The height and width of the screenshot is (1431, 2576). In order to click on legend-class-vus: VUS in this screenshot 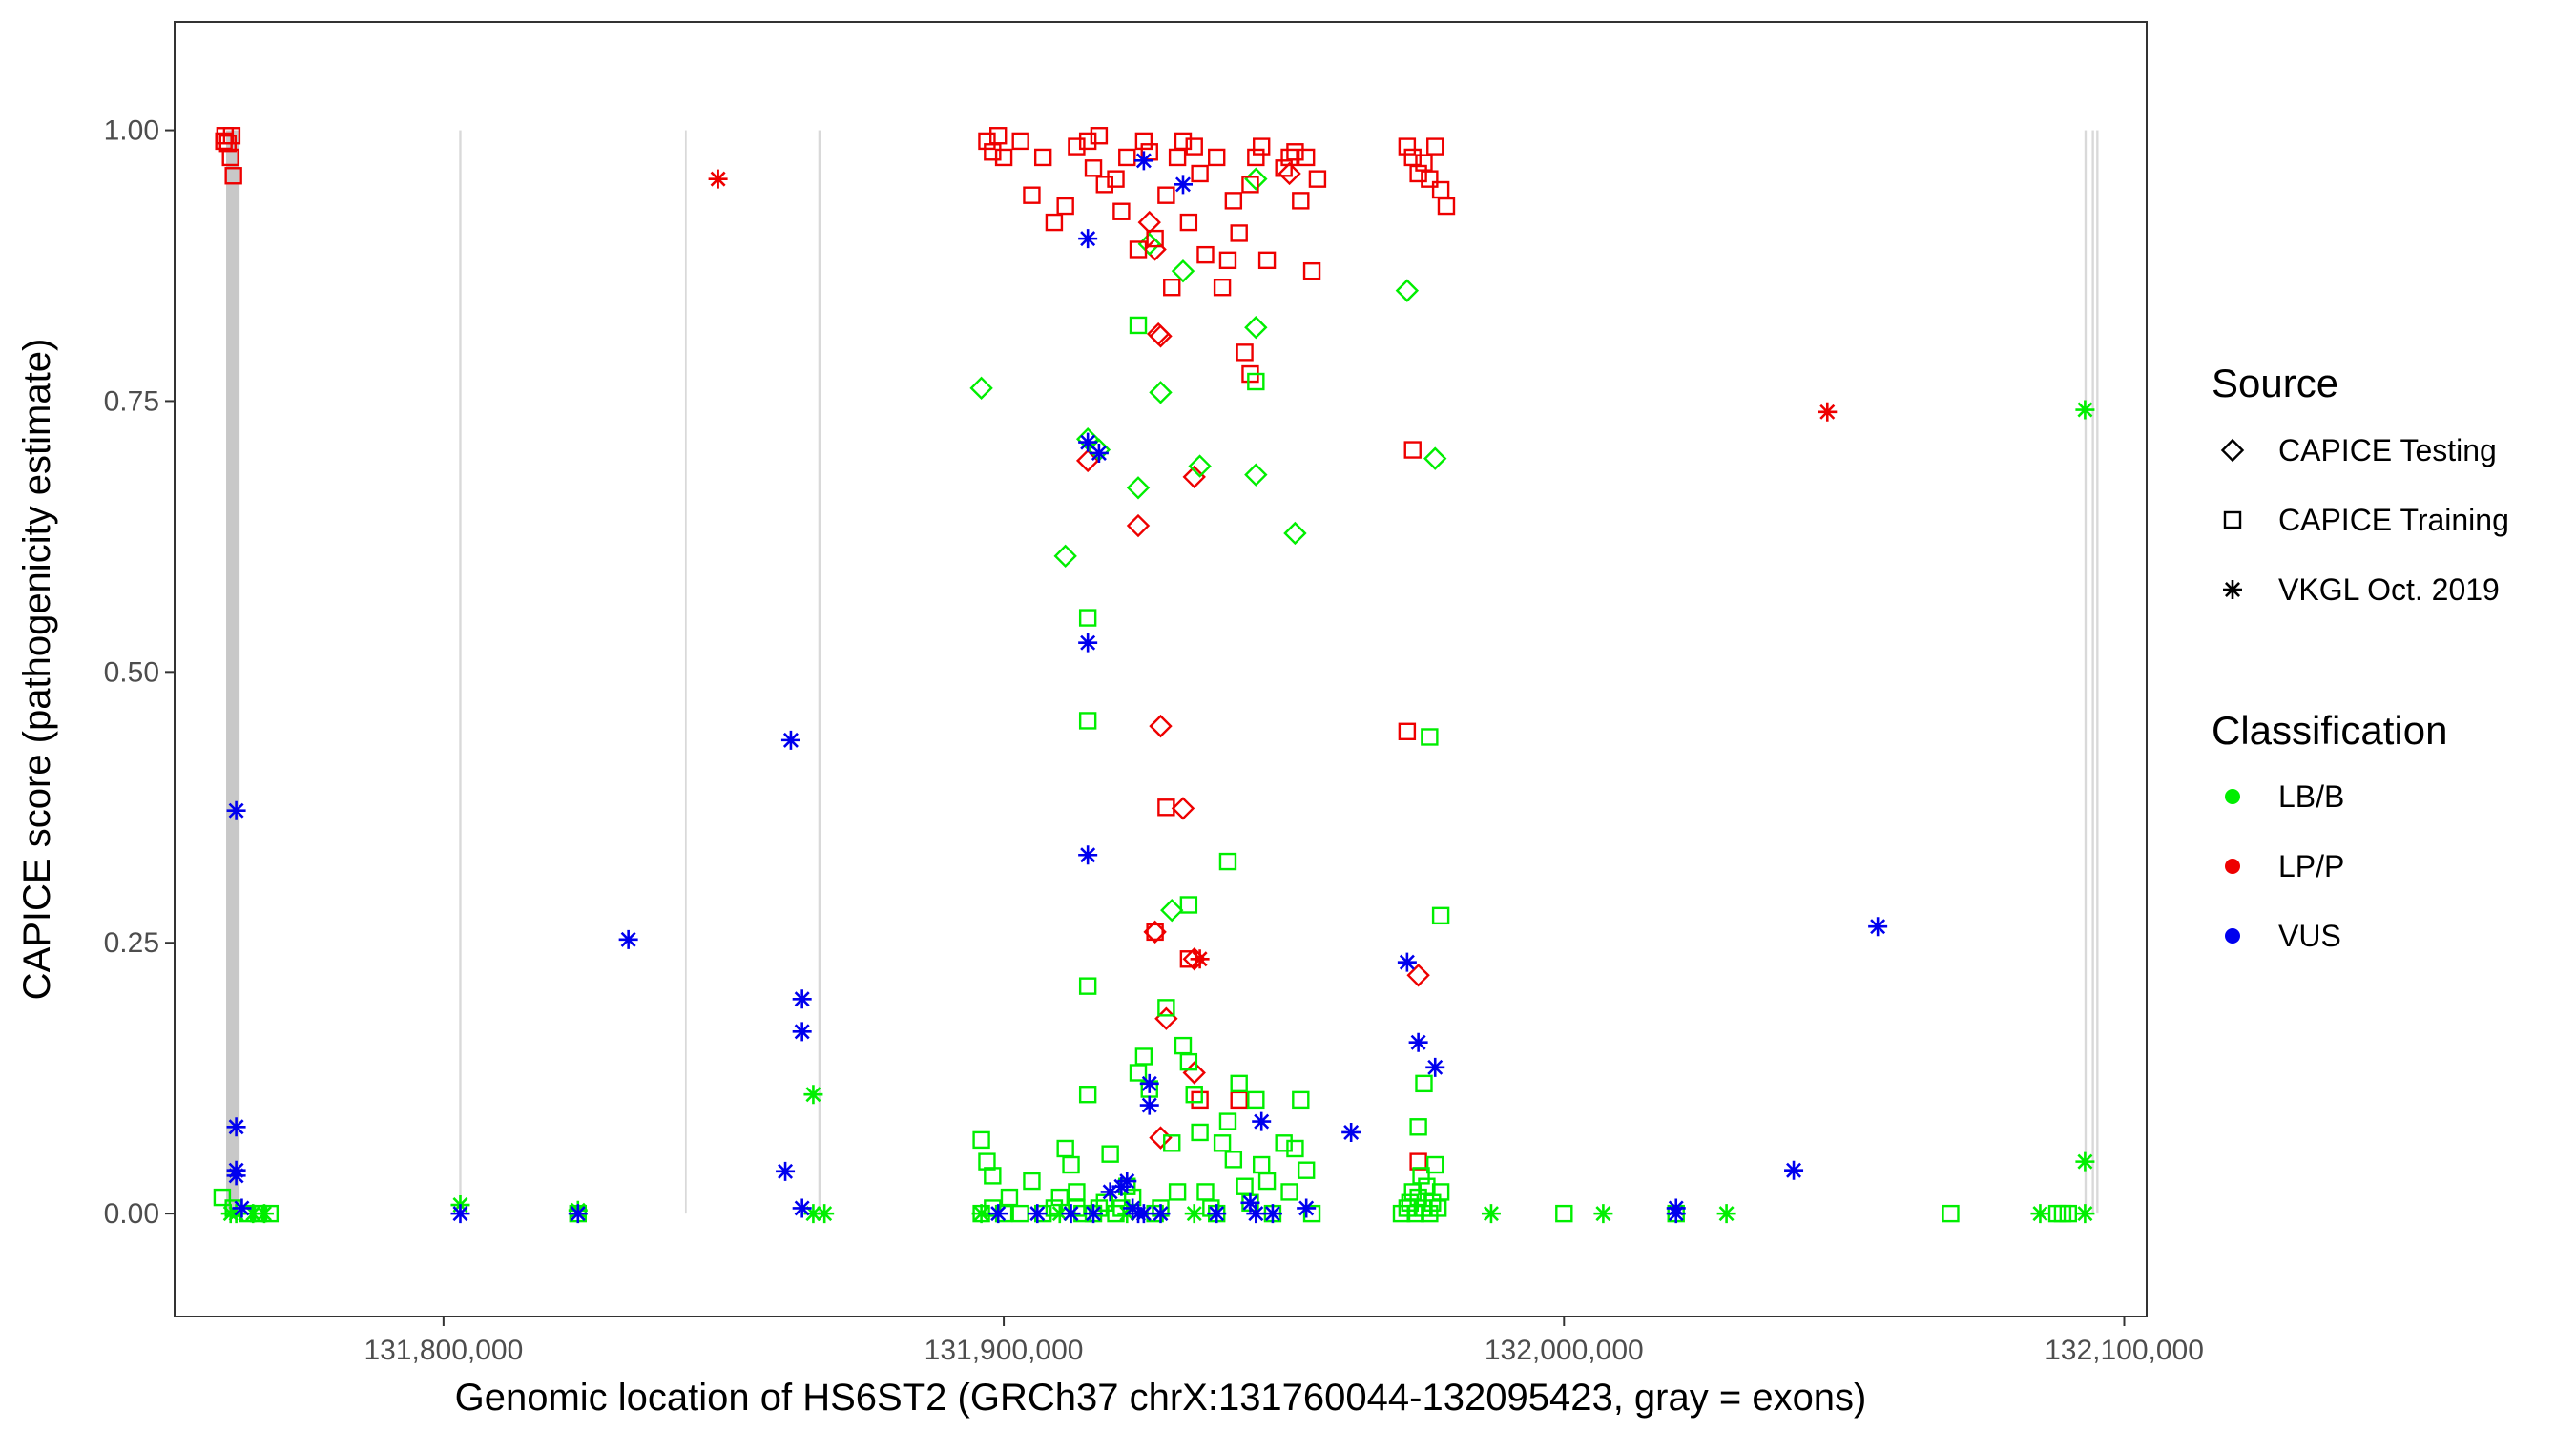, I will do `click(2283, 936)`.